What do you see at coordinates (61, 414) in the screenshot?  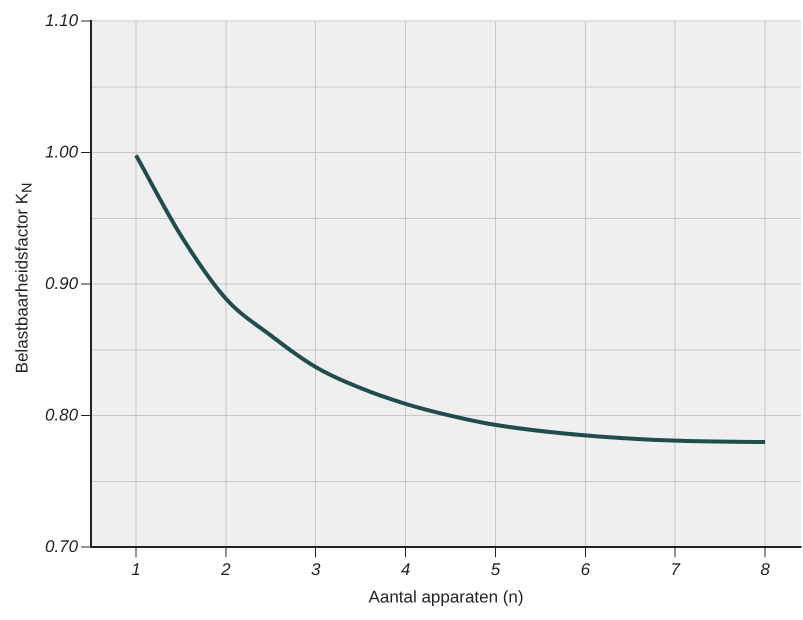 I see `y-tick-label: 0.80` at bounding box center [61, 414].